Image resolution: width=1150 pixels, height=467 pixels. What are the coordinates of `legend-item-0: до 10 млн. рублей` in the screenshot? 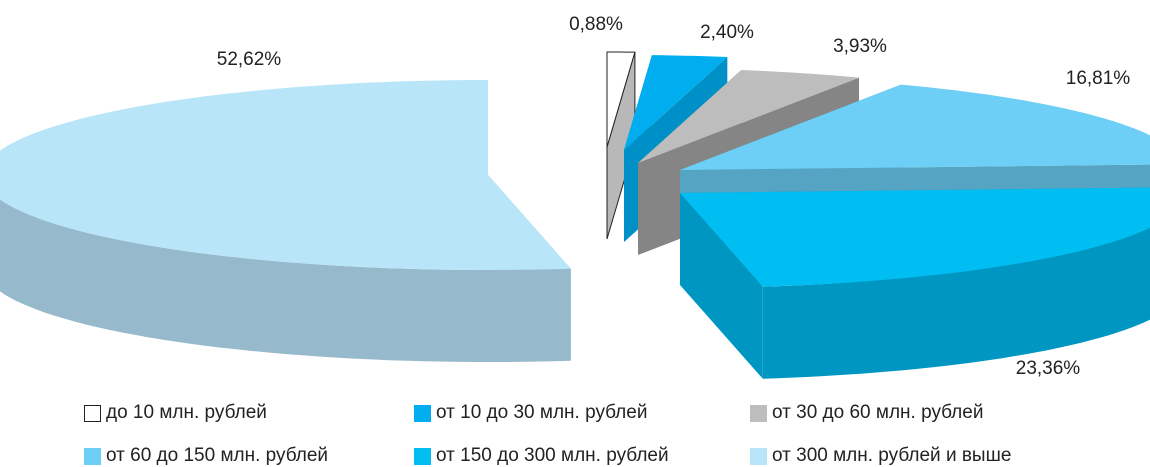 It's located at (175, 413).